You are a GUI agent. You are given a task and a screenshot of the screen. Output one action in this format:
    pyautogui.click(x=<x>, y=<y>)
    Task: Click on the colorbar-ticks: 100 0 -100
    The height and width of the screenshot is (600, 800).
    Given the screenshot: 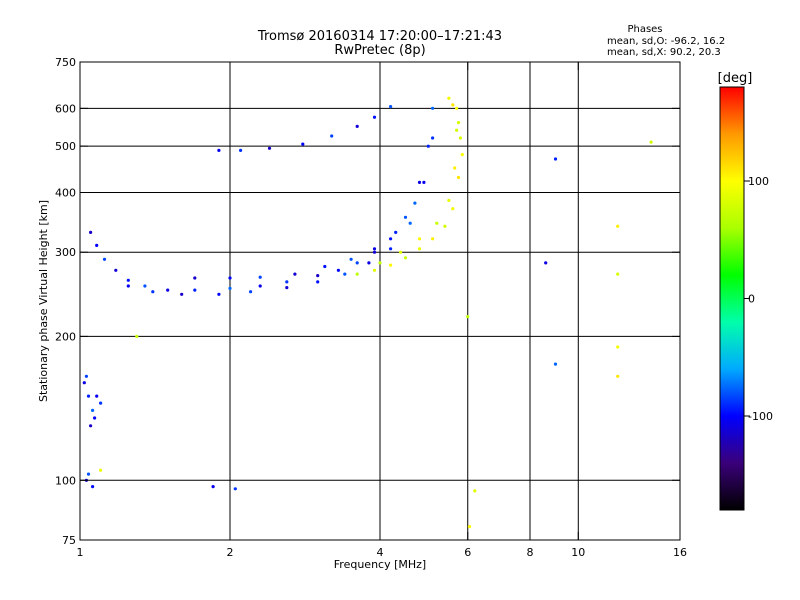 What is the action you would take?
    pyautogui.click(x=758, y=299)
    